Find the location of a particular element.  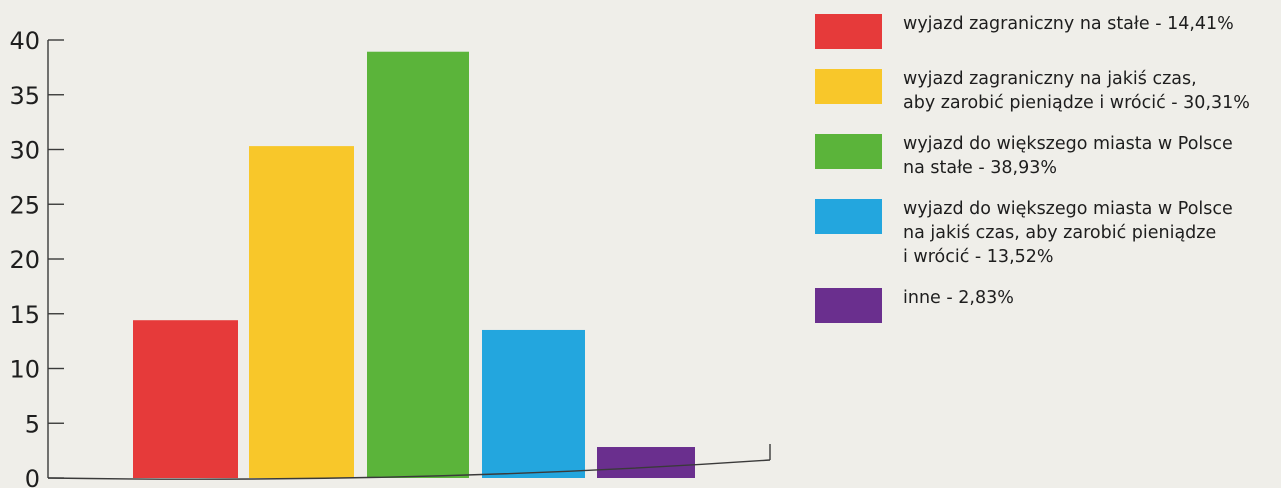

legend-label-line: na stałe - 38,93% is located at coordinates (980, 168).